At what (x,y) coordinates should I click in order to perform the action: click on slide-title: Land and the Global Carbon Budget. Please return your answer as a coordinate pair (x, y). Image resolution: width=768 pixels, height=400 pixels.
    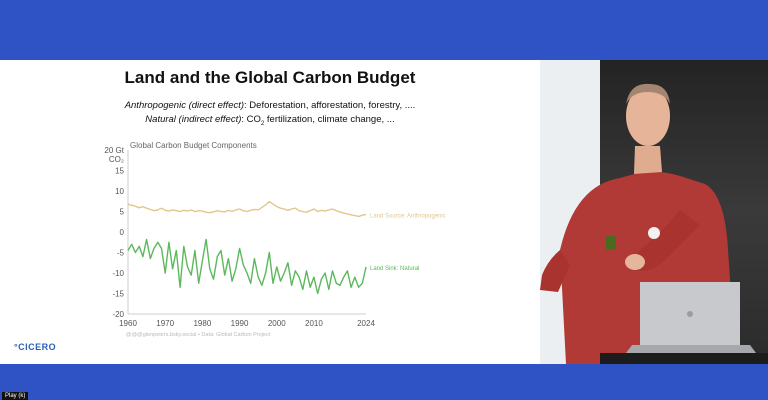
    Looking at the image, I should click on (270, 77).